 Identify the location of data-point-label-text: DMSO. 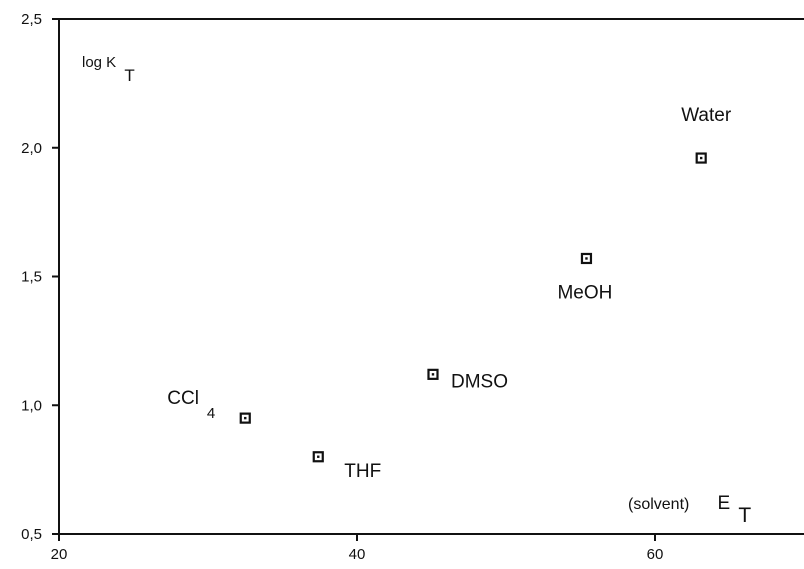
(479, 381).